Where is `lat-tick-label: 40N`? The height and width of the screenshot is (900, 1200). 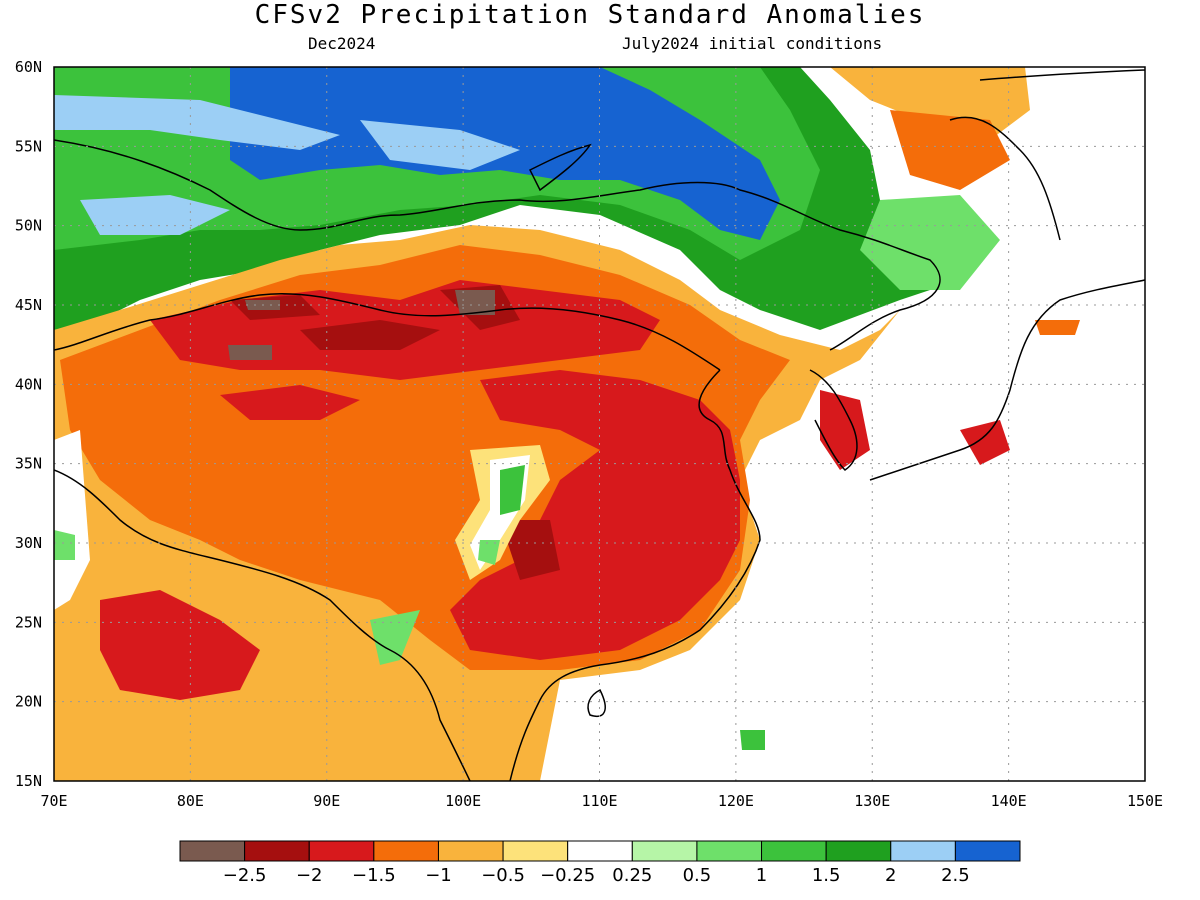
lat-tick-label: 40N is located at coordinates (28, 384).